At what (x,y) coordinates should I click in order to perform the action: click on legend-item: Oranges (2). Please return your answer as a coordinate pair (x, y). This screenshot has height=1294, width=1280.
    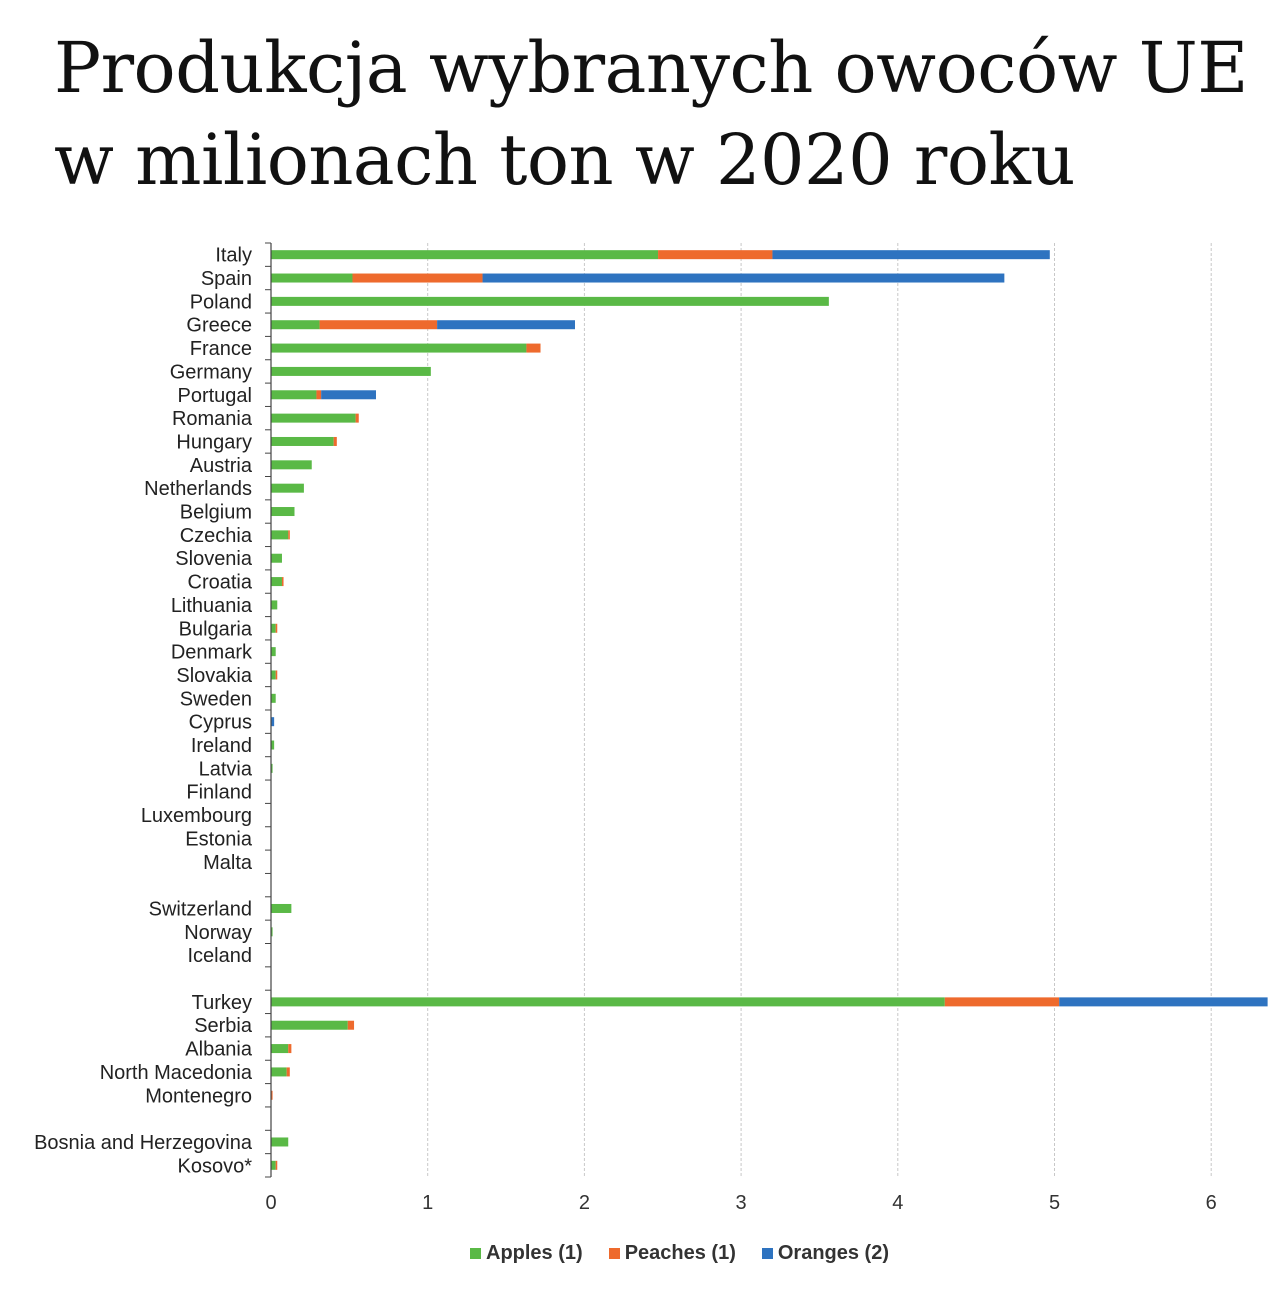
    Looking at the image, I should click on (825, 1253).